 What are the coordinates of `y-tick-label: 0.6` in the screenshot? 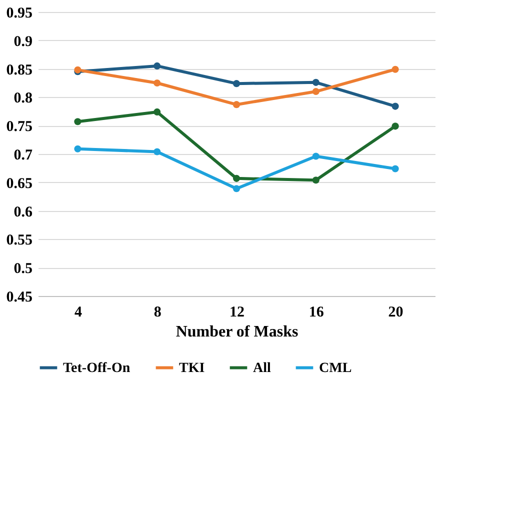 It's located at (23, 212).